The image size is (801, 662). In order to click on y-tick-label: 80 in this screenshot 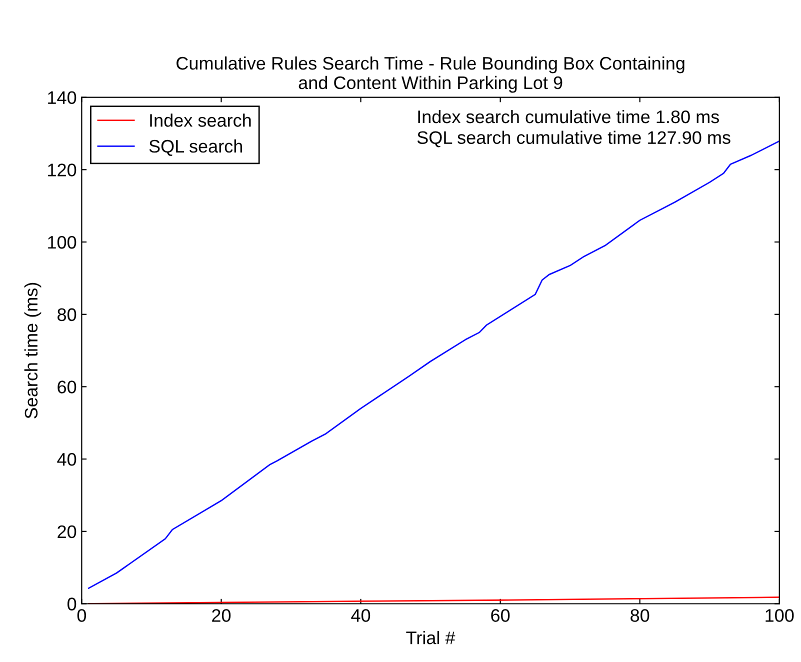, I will do `click(67, 315)`.